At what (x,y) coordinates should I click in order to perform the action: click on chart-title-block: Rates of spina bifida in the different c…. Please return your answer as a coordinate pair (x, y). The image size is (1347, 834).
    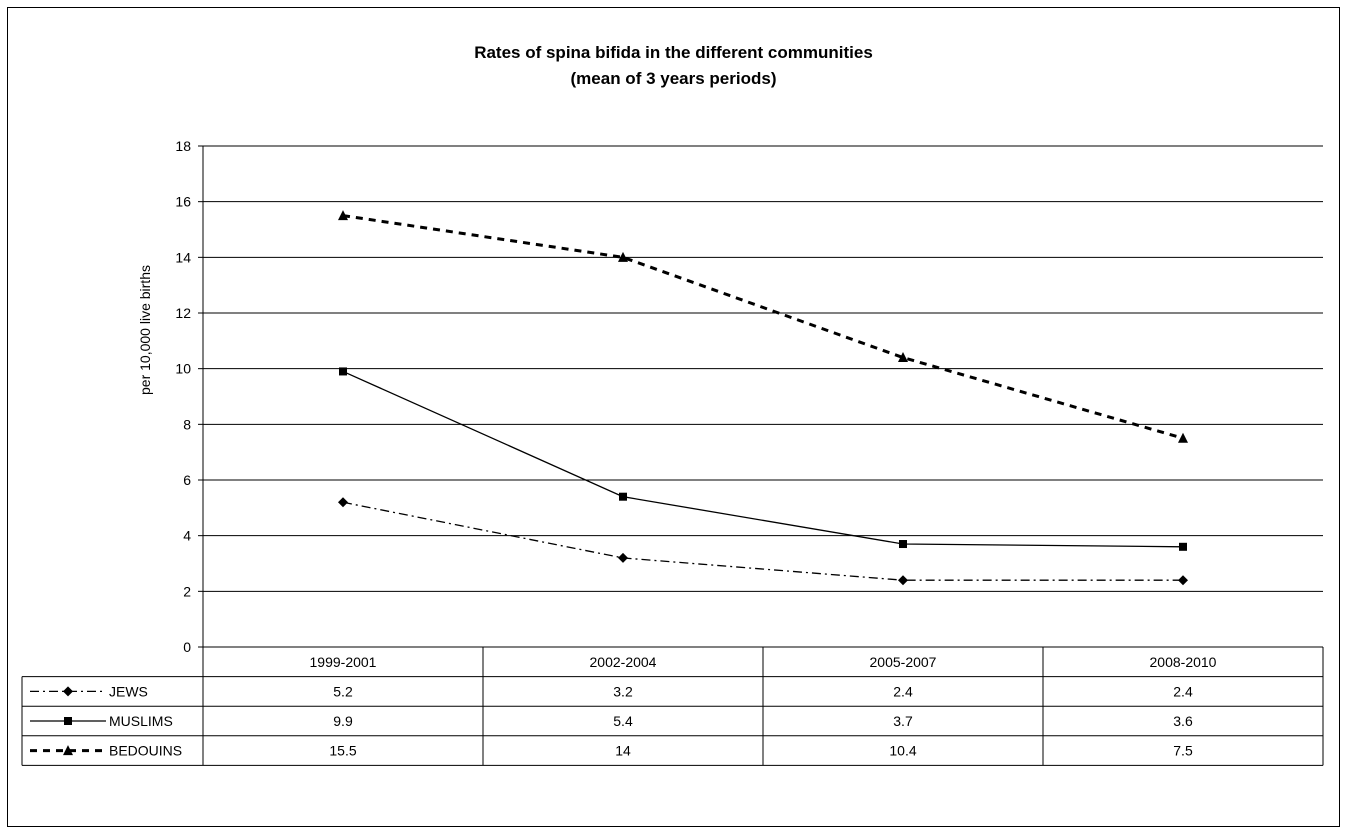
    Looking at the image, I should click on (673, 66).